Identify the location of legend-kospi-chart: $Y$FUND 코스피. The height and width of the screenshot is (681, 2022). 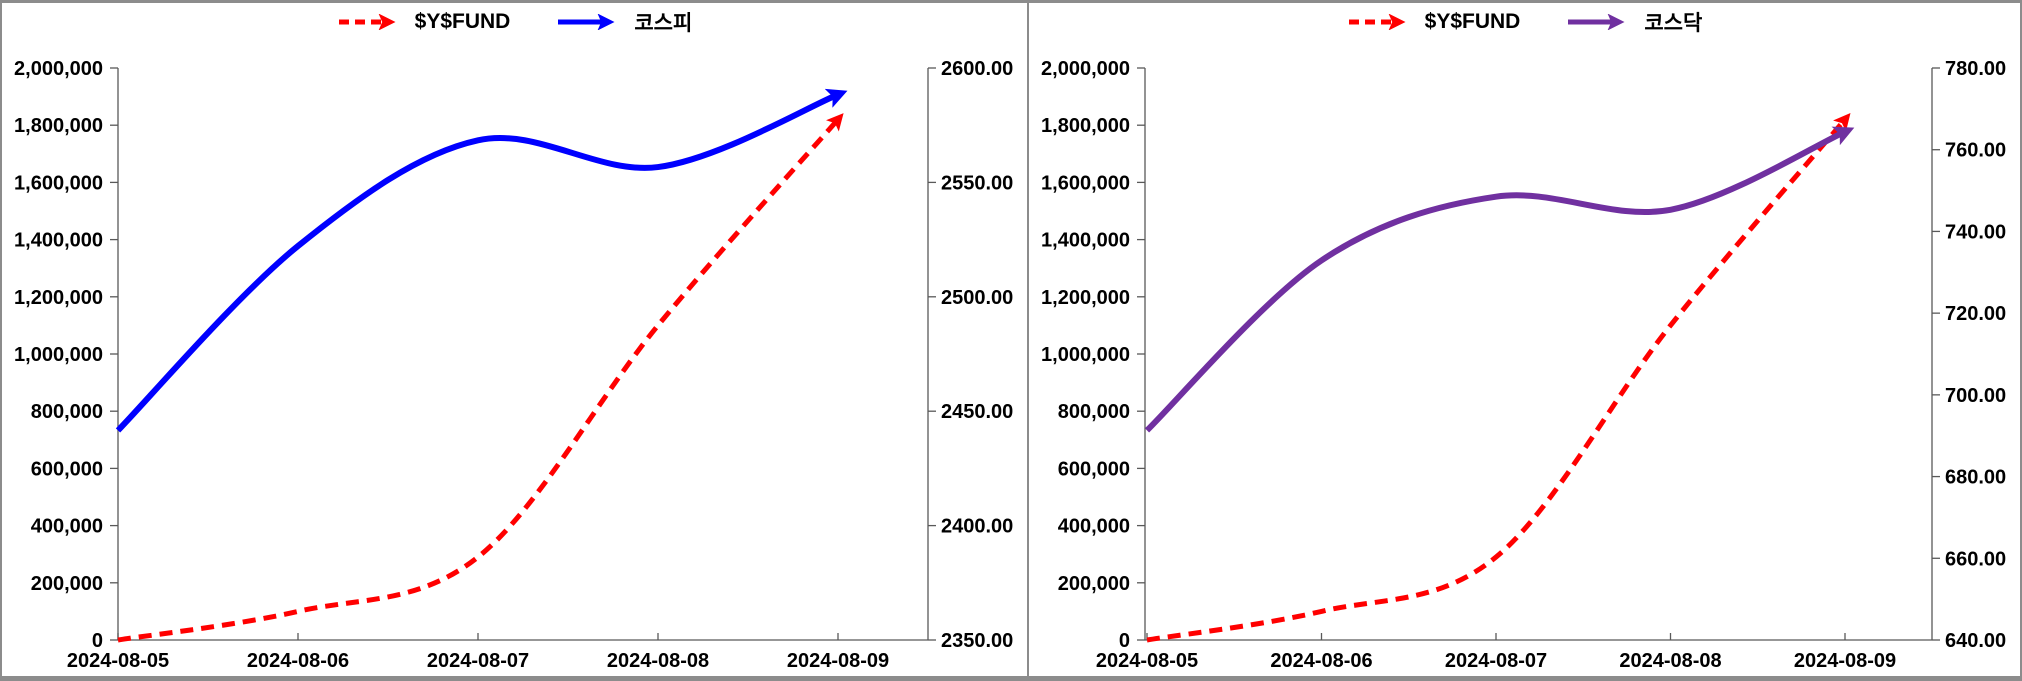
(514, 22).